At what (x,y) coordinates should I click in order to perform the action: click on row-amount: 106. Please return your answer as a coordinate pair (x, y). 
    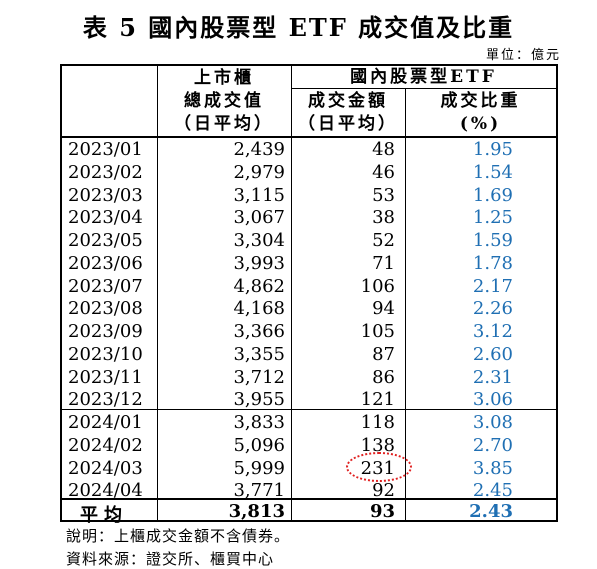
    Looking at the image, I should click on (377, 286).